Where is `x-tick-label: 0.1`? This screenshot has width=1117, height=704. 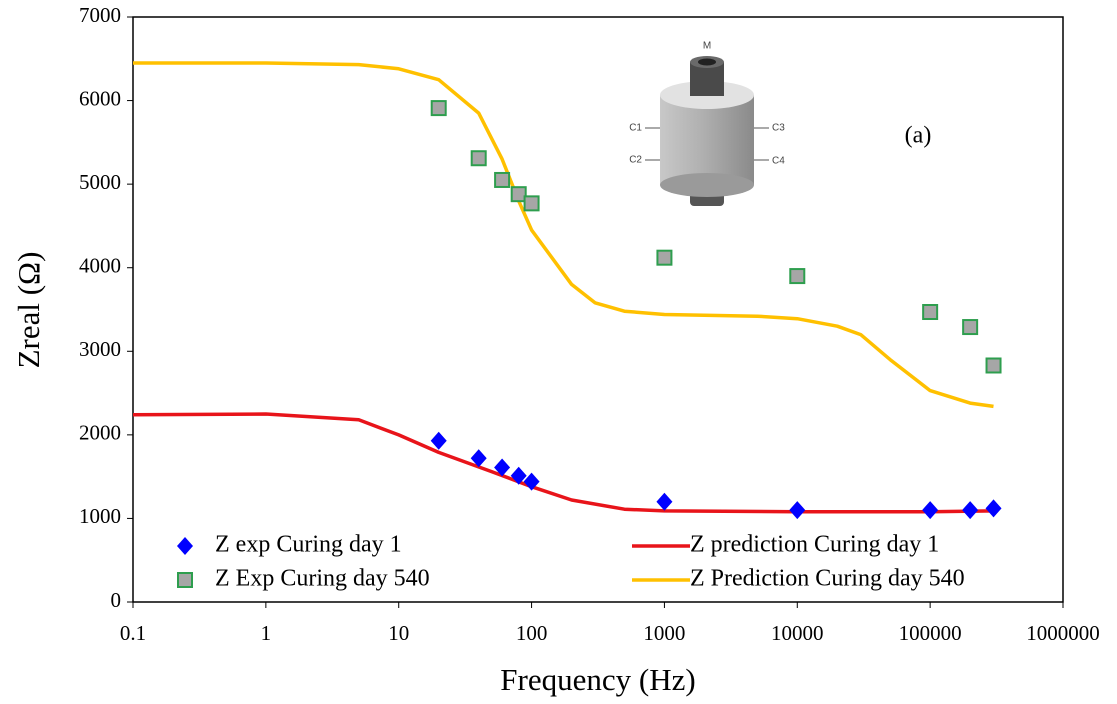 x-tick-label: 0.1 is located at coordinates (133, 633).